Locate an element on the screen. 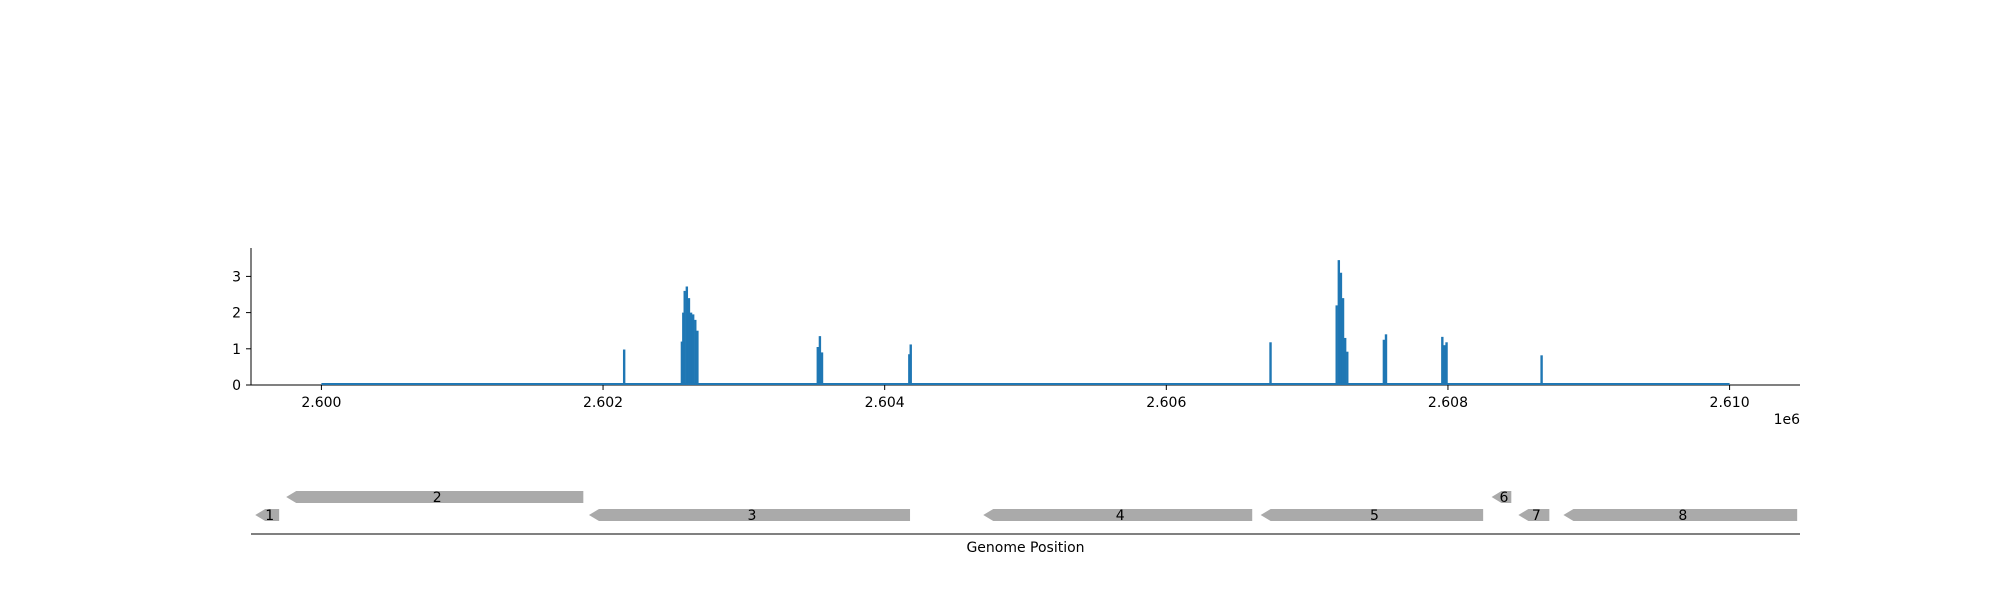  gene-label: 8 is located at coordinates (1682, 516).